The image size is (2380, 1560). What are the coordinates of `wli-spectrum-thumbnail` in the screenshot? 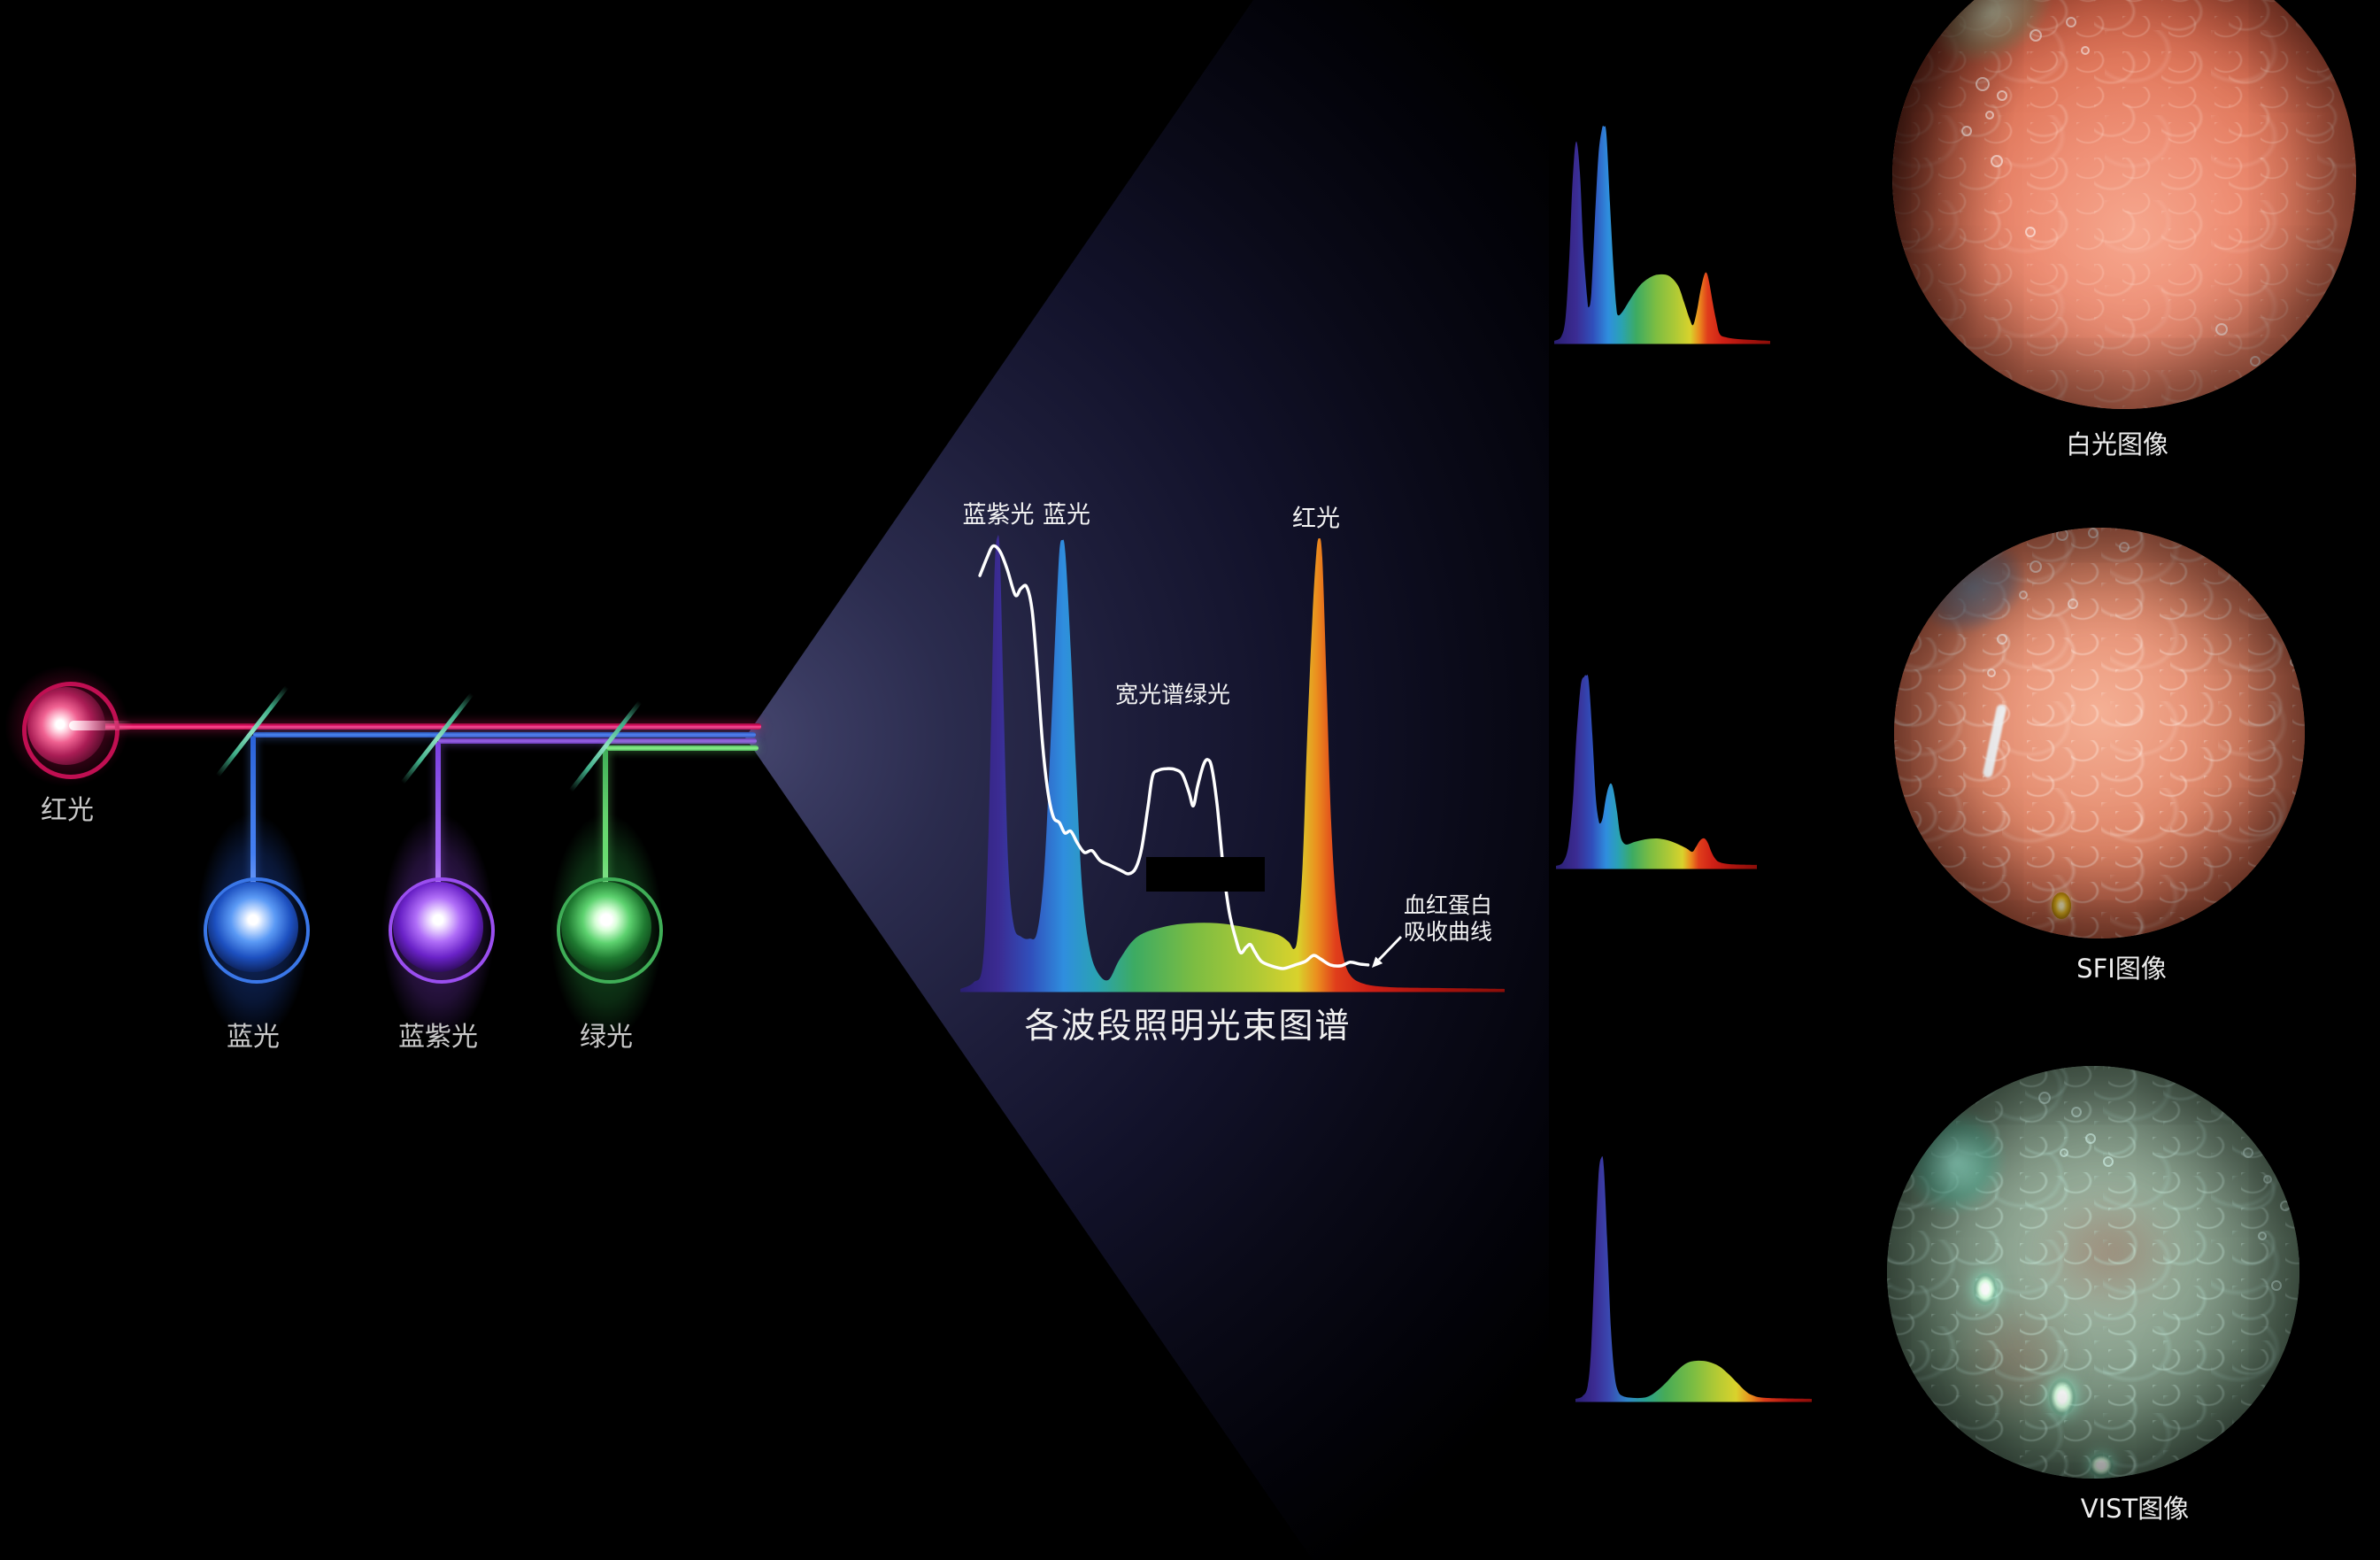 It's located at (1662, 235).